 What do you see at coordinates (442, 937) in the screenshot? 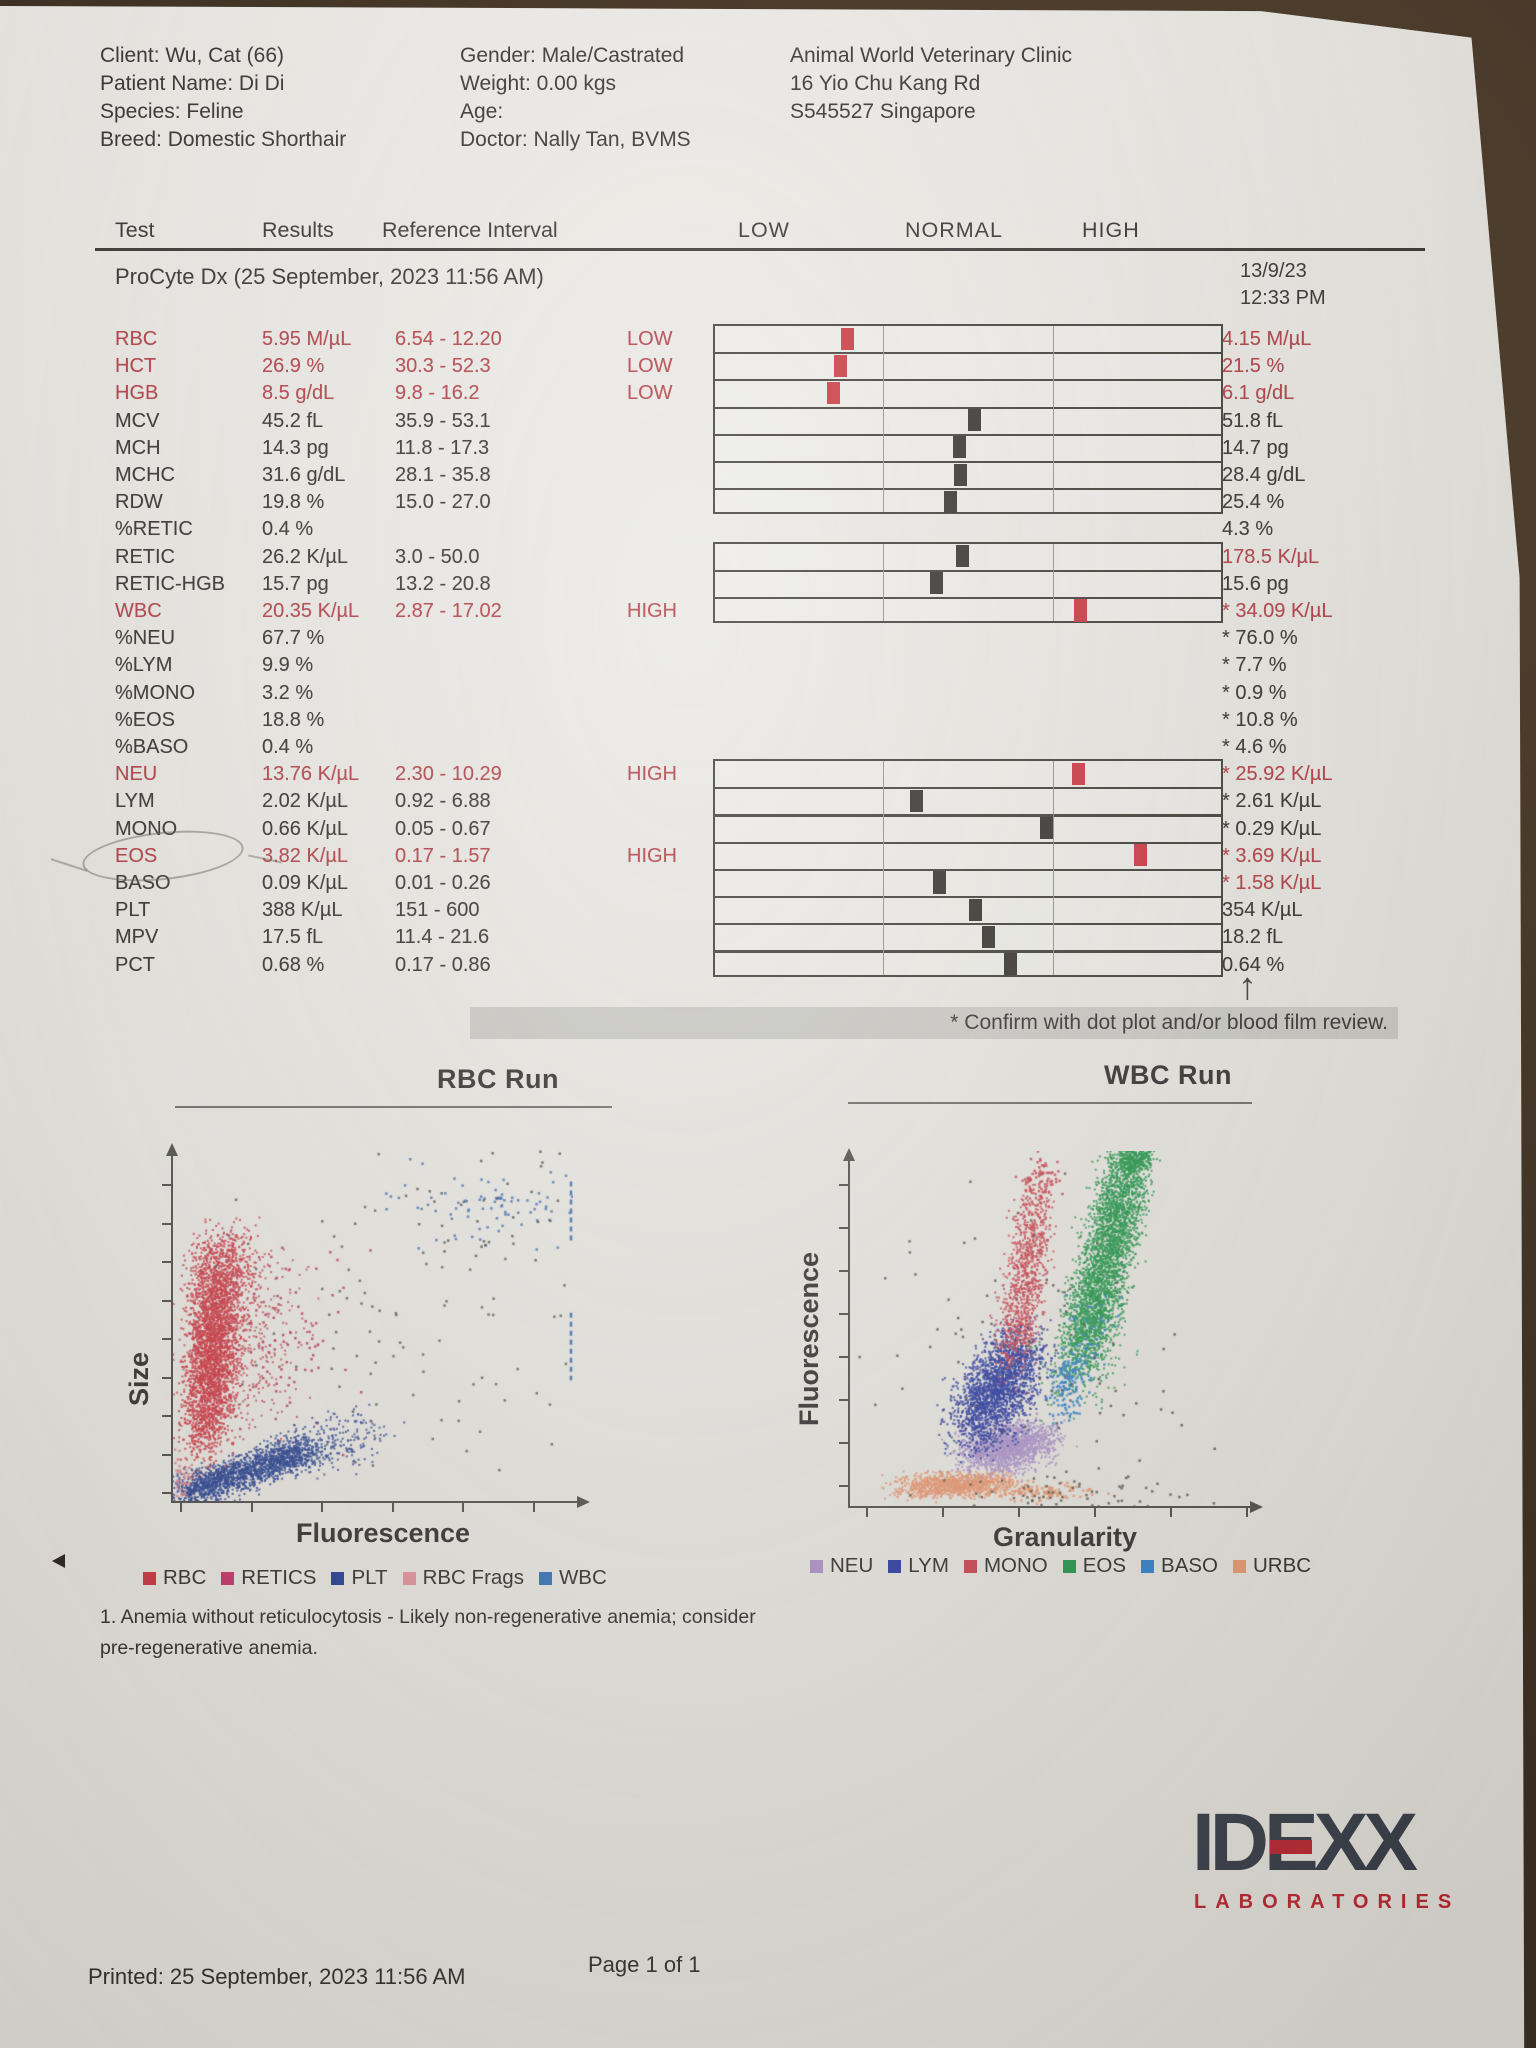
I see `reference-interval: 11.4 - 21.6` at bounding box center [442, 937].